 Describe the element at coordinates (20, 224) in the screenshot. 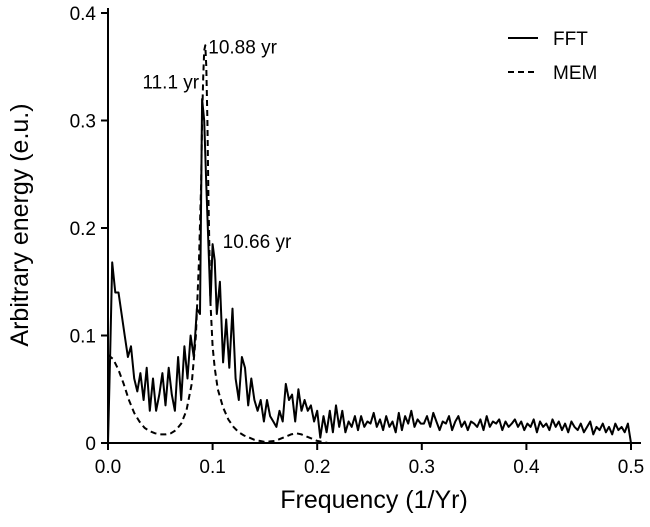

I see `y-axis-title: Arbitrary energy (e.u.)` at that location.